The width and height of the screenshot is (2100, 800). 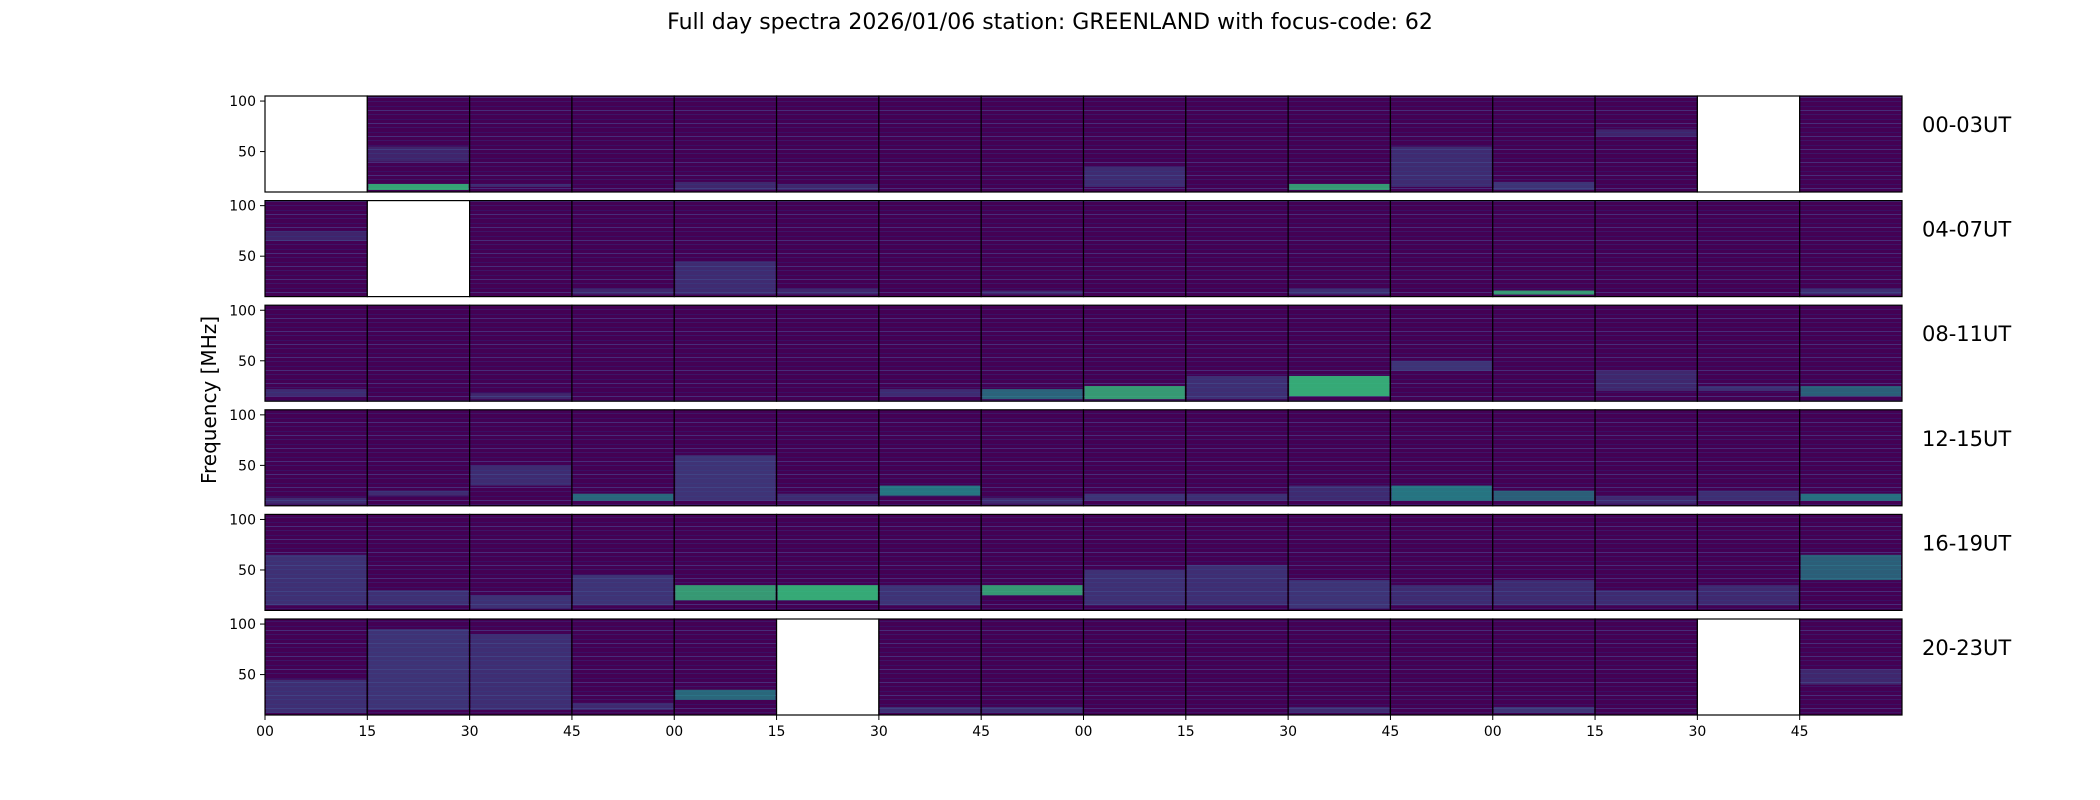 I want to click on spectra-row: 50 100 12-15UT, so click(x=1120, y=457).